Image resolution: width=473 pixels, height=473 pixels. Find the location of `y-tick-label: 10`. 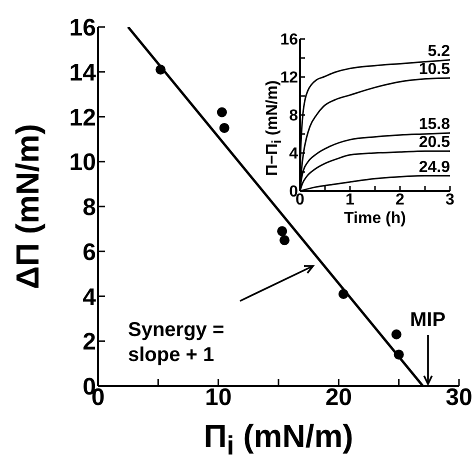

y-tick-label: 10 is located at coordinates (82, 162).